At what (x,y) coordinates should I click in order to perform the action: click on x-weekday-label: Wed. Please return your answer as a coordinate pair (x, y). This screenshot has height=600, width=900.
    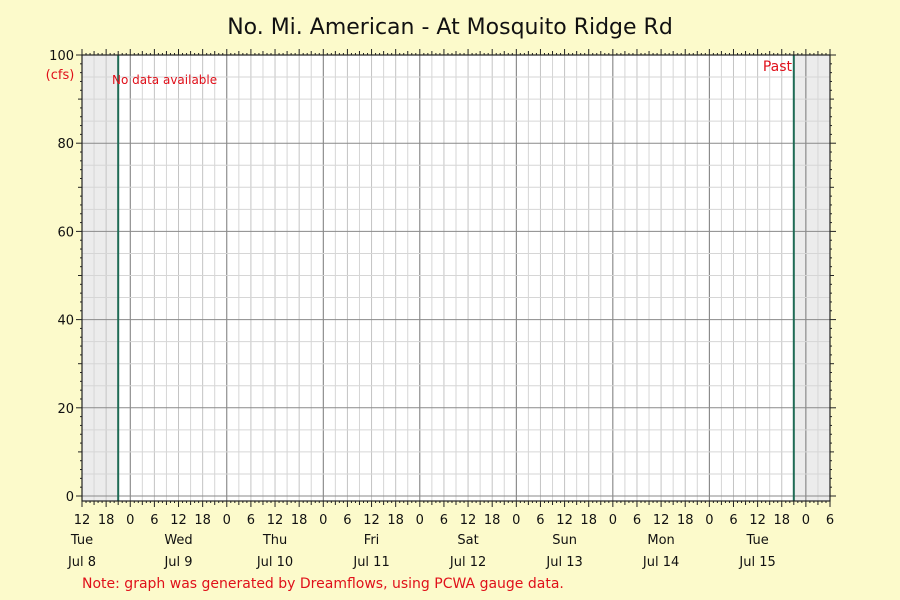
    Looking at the image, I should click on (178, 540).